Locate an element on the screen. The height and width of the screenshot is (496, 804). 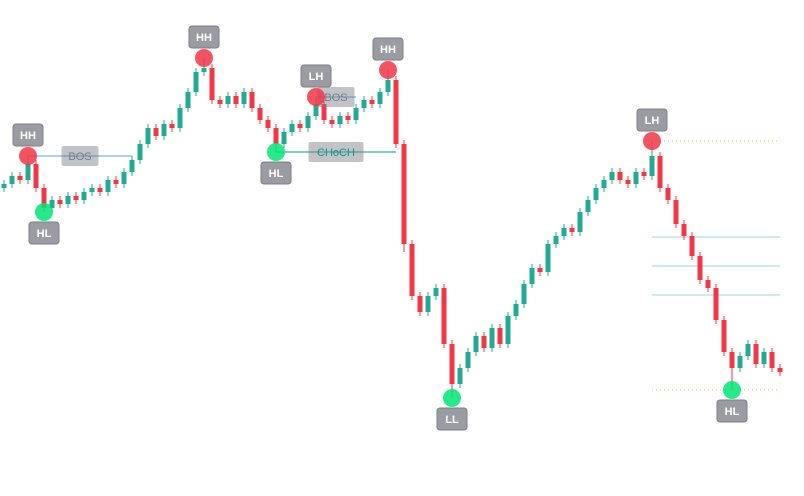
break-label: CHoCH is located at coordinates (336, 153).